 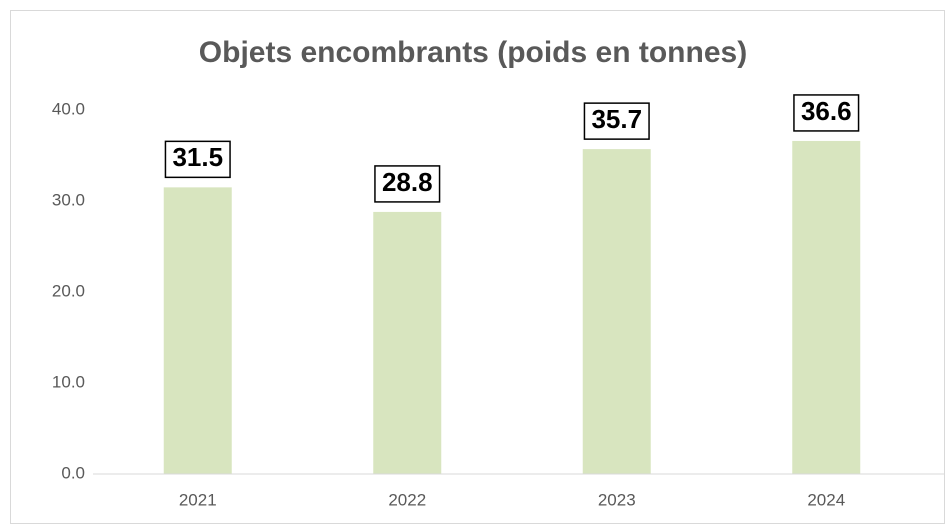 I want to click on y-tick-label: 20.0, so click(x=68, y=290).